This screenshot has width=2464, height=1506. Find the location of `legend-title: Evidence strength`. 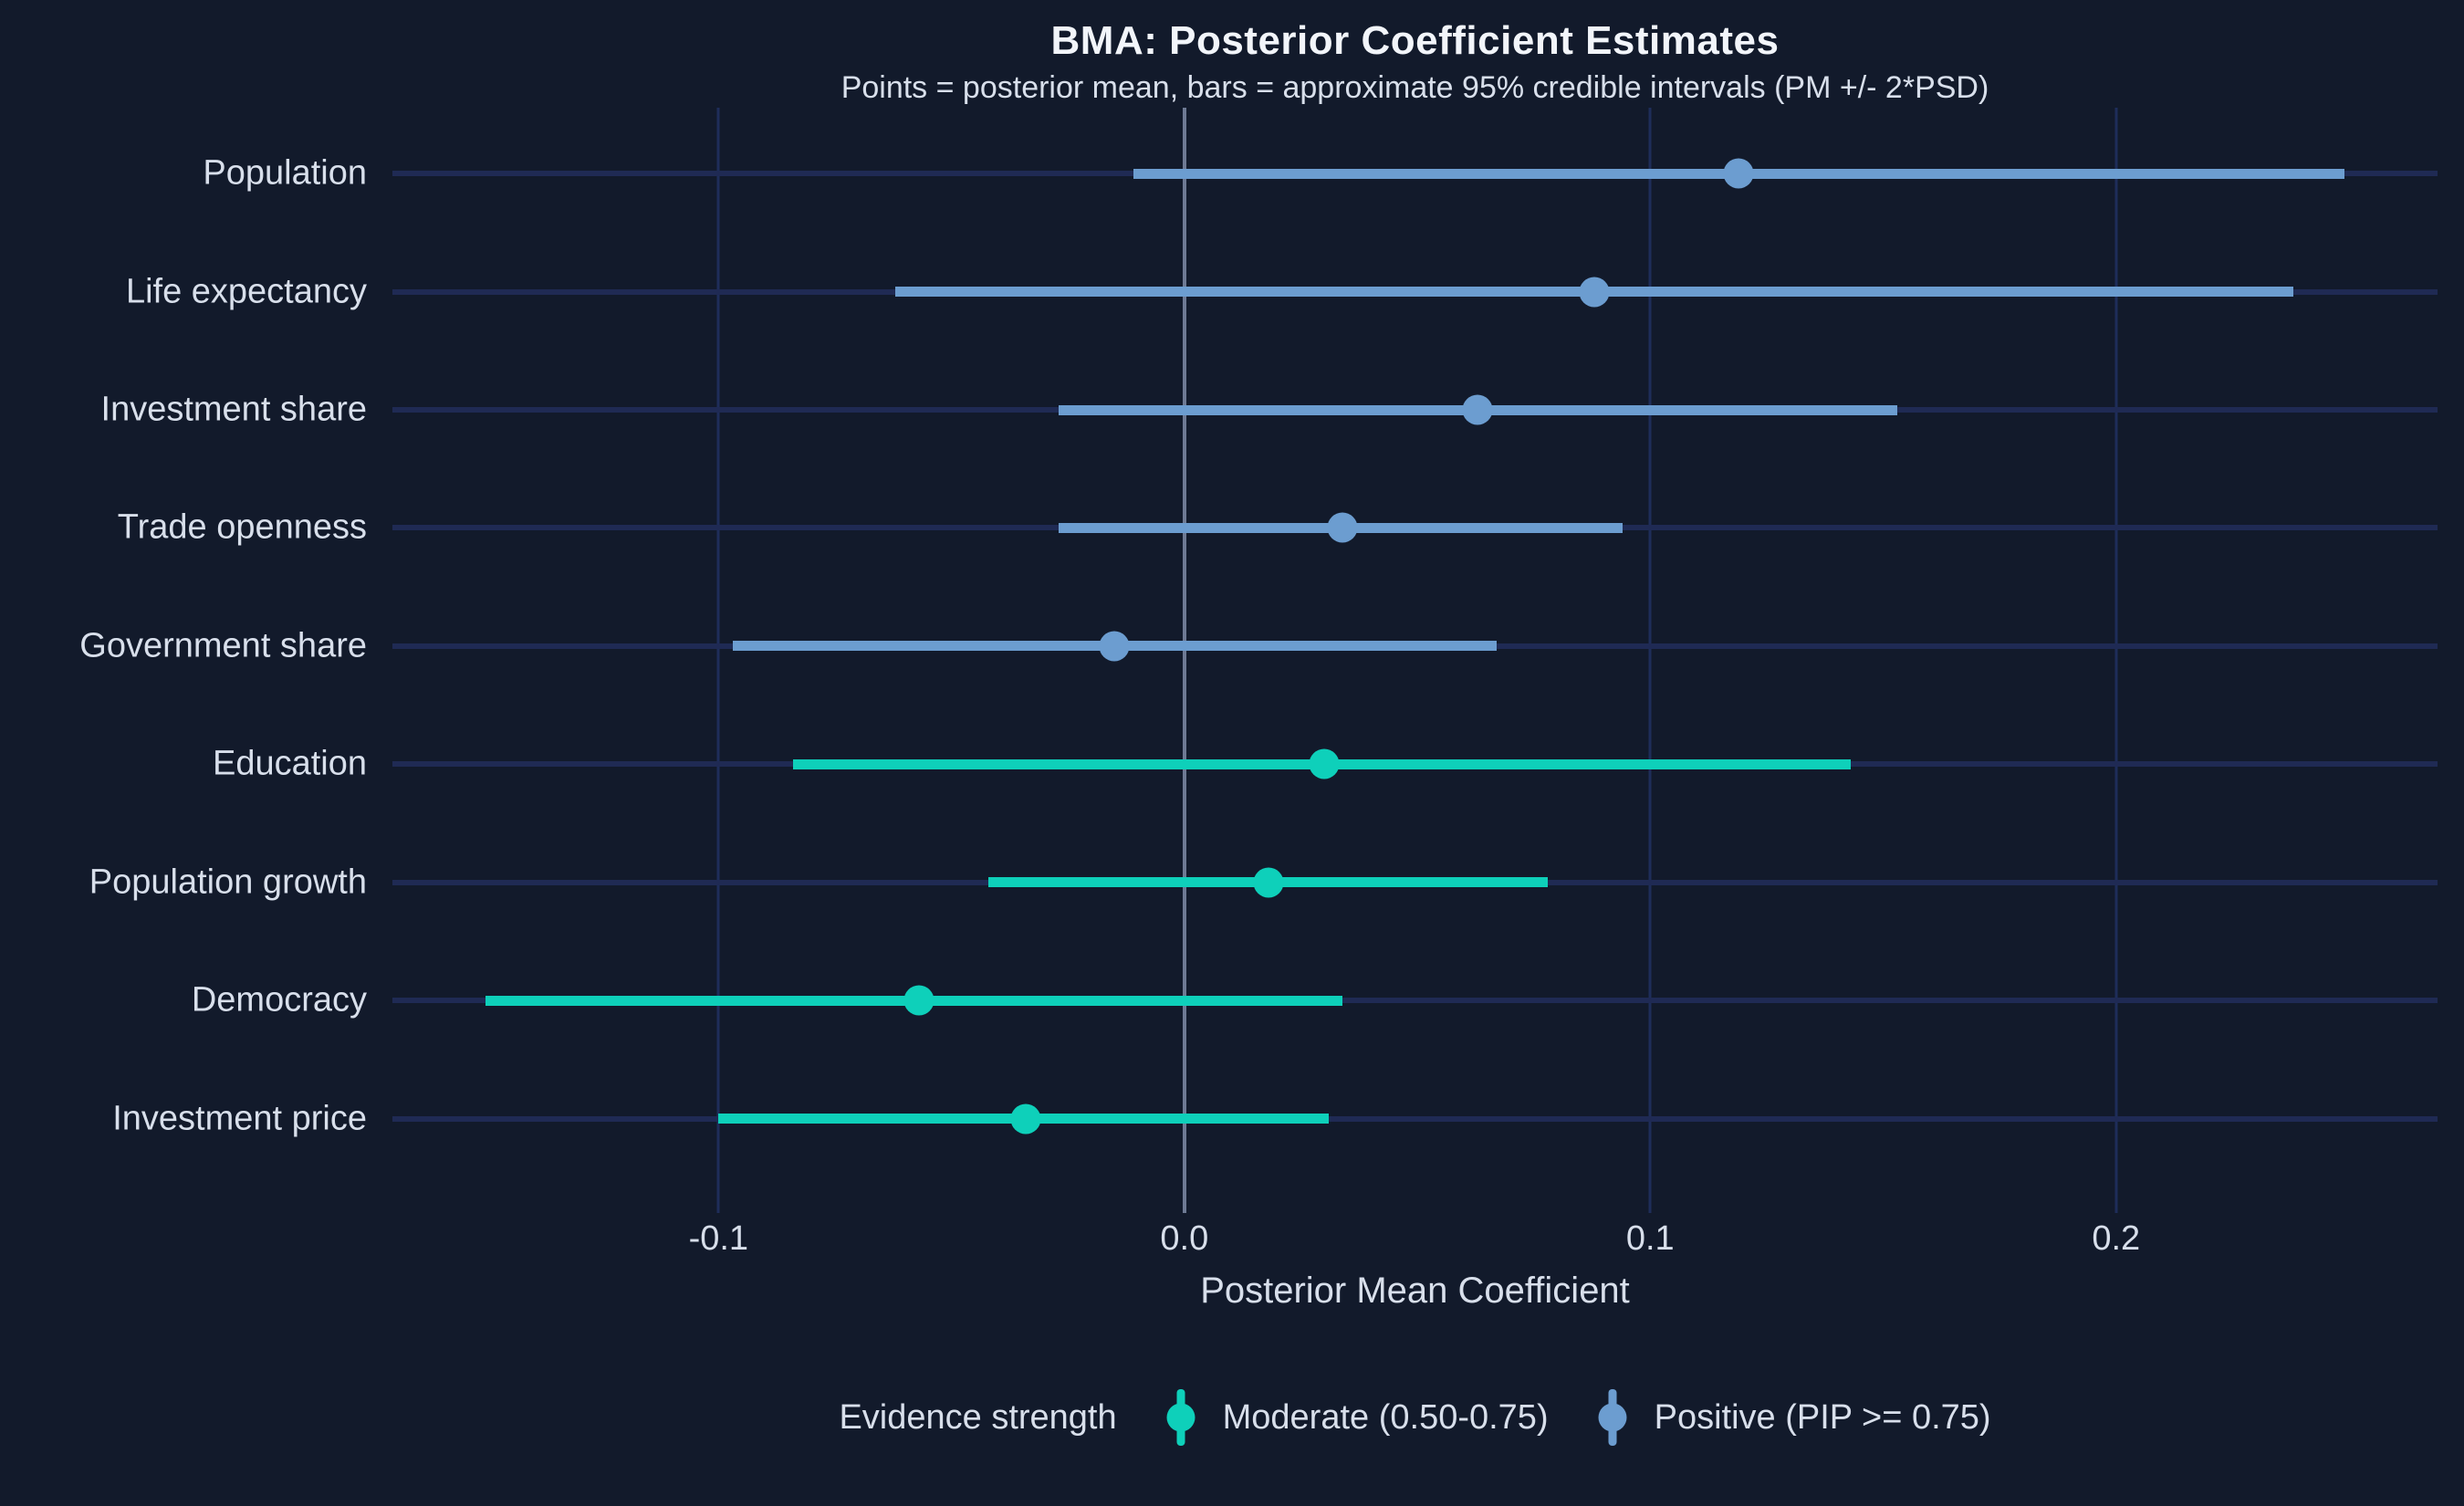

legend-title: Evidence strength is located at coordinates (978, 1417).